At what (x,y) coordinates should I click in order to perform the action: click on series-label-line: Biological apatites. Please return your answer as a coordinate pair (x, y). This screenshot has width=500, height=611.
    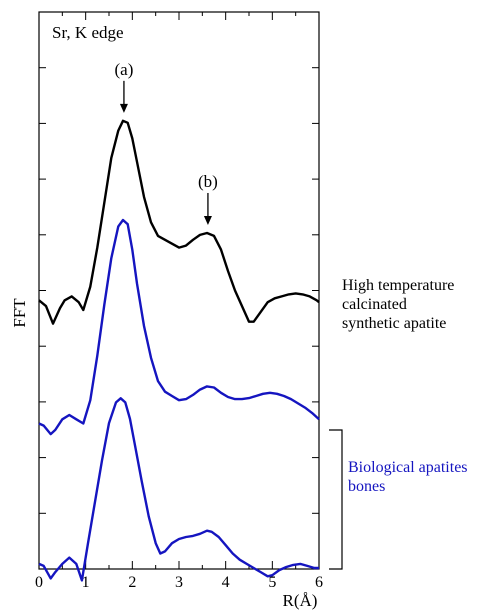
    Looking at the image, I should click on (408, 467).